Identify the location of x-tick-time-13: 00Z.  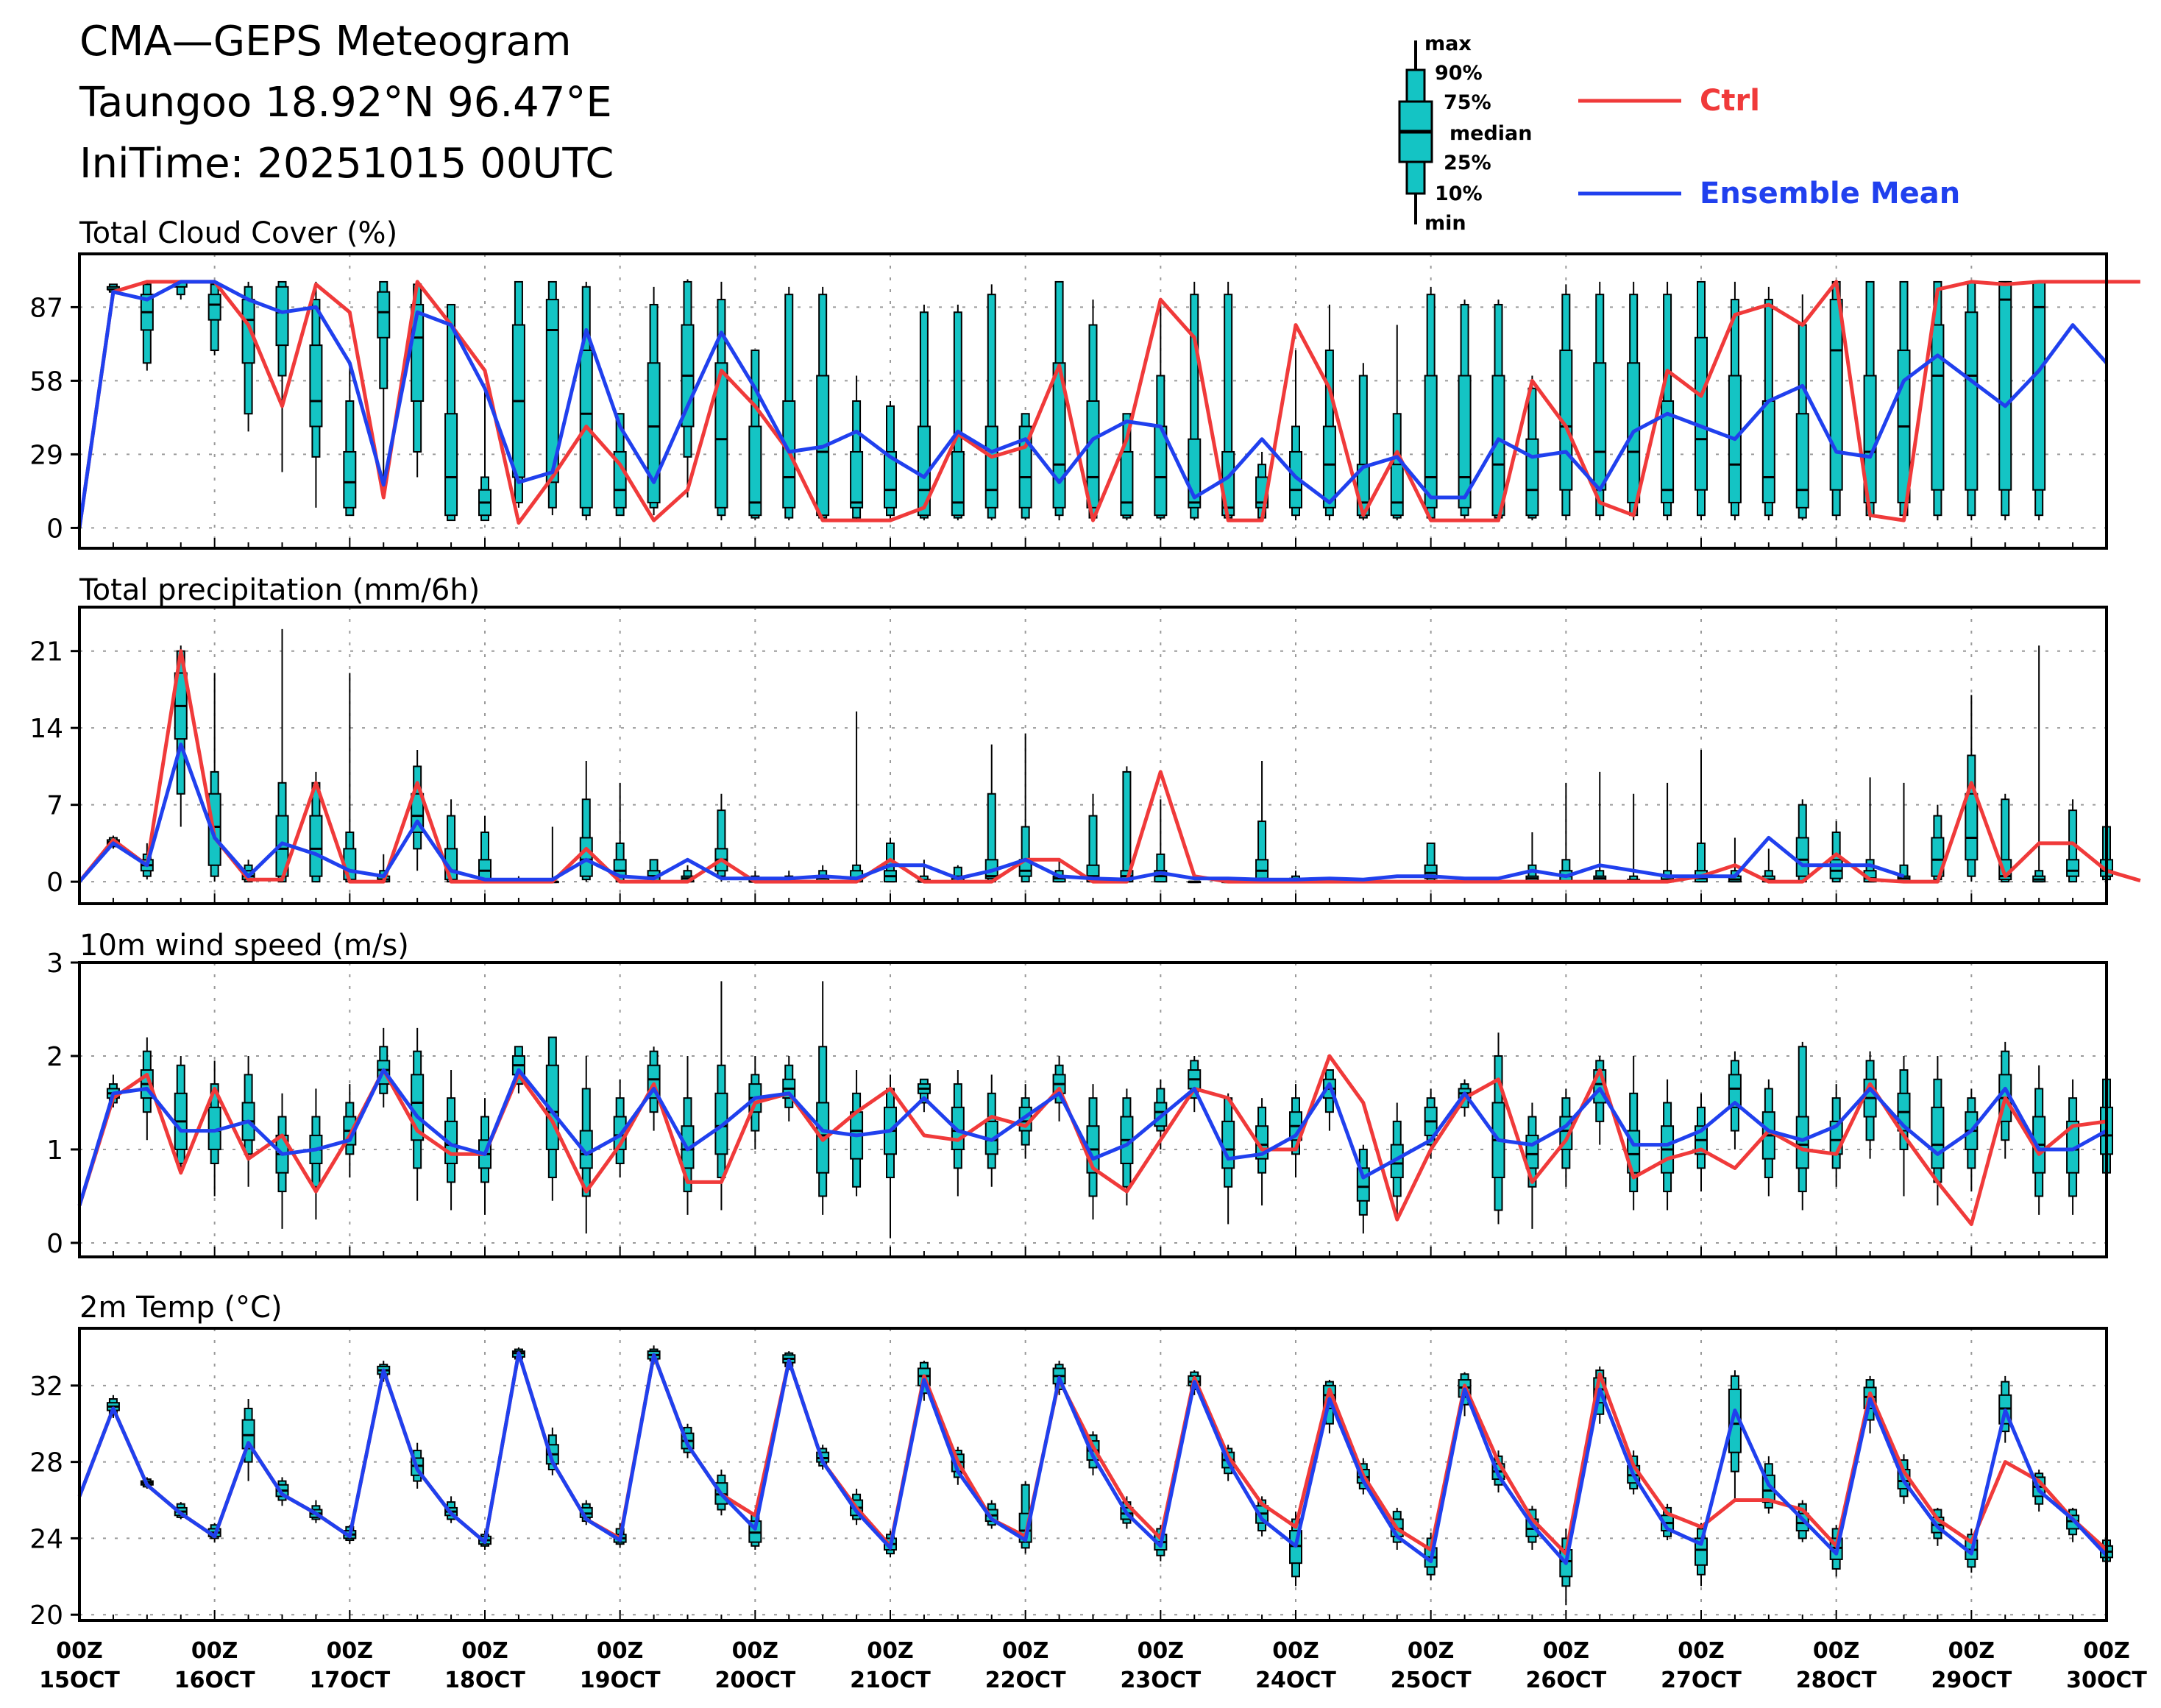
(1836, 1651).